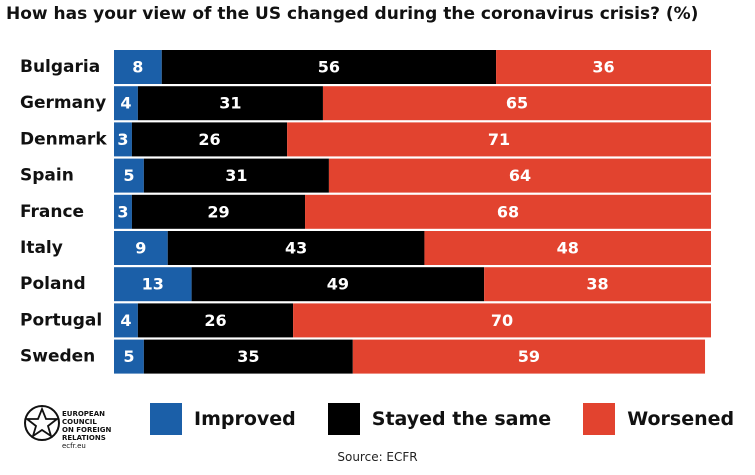 This screenshot has height=475, width=755. I want to click on legend-swatch-worsened, so click(599, 419).